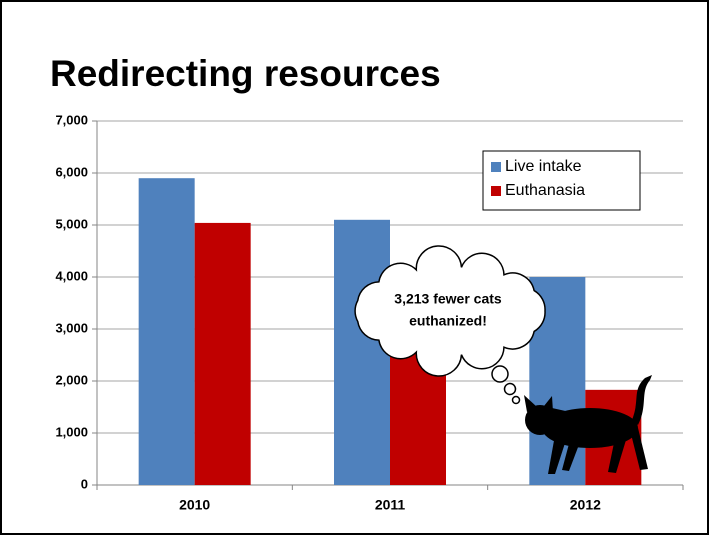 The width and height of the screenshot is (709, 535). Describe the element at coordinates (194, 505) in the screenshot. I see `x-tick-label: 2010` at that location.